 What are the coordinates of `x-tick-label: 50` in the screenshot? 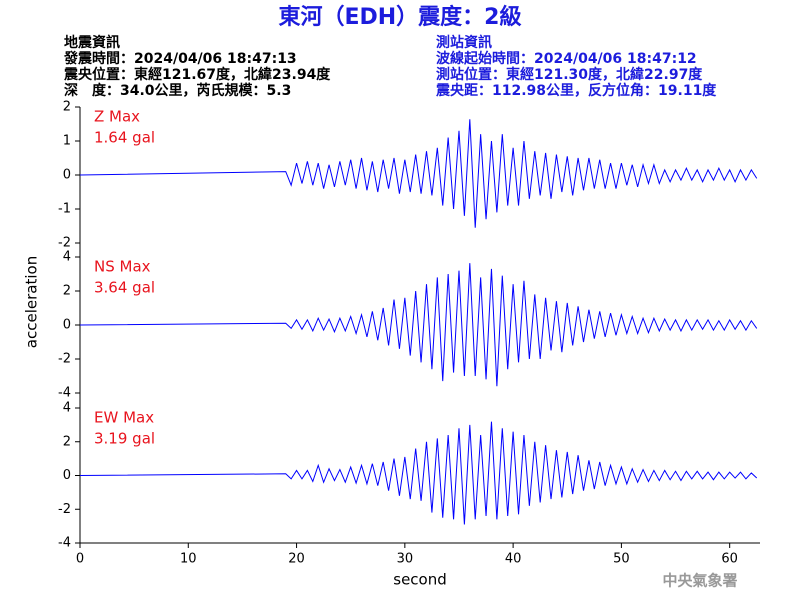 It's located at (621, 559).